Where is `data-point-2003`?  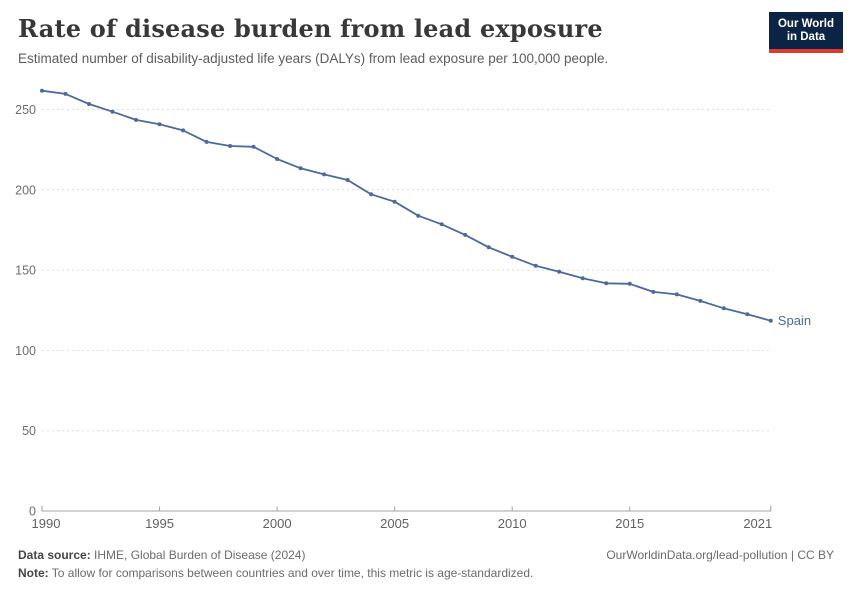 data-point-2003 is located at coordinates (347, 180).